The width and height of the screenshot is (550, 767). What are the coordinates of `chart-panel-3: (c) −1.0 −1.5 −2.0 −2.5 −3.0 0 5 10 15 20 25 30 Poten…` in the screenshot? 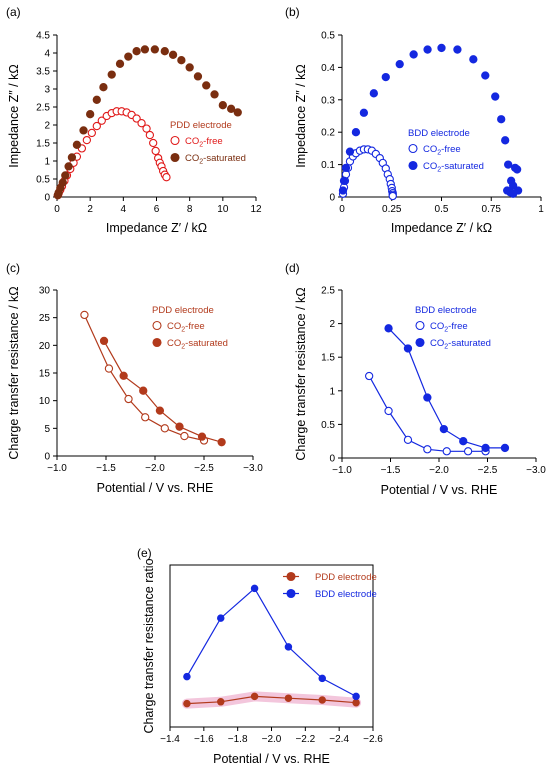 It's located at (134, 378).